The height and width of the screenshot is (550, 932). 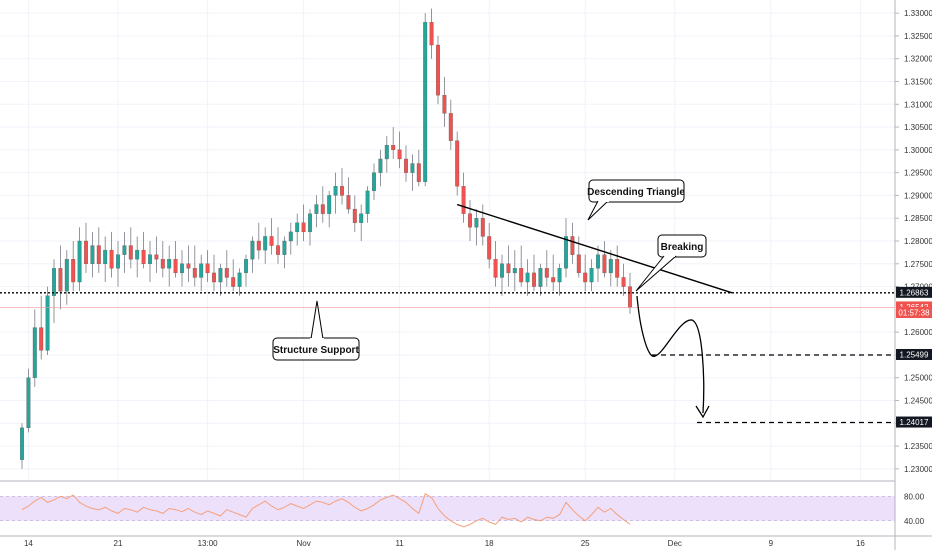 I want to click on time-tick-label: Dec, so click(x=675, y=543).